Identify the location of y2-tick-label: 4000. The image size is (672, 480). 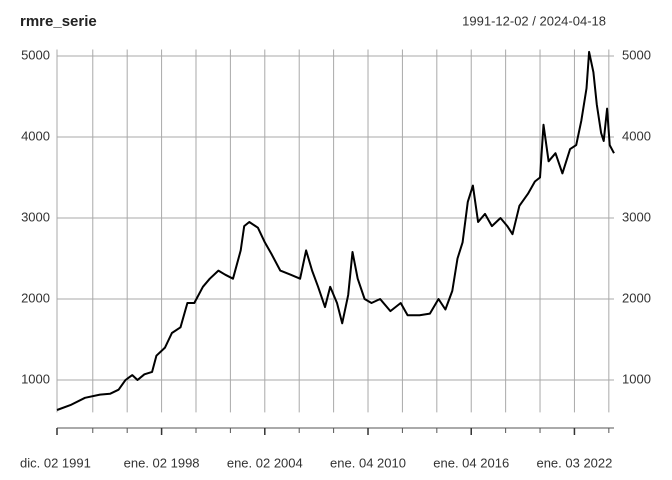
(636, 135).